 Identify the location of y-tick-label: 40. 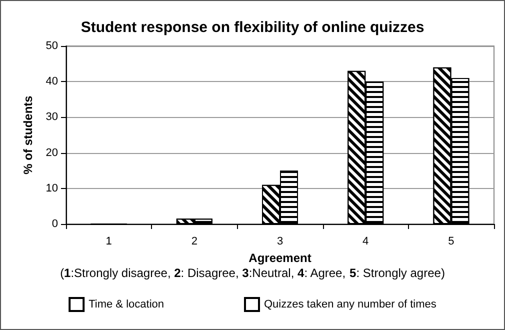
(52, 82).